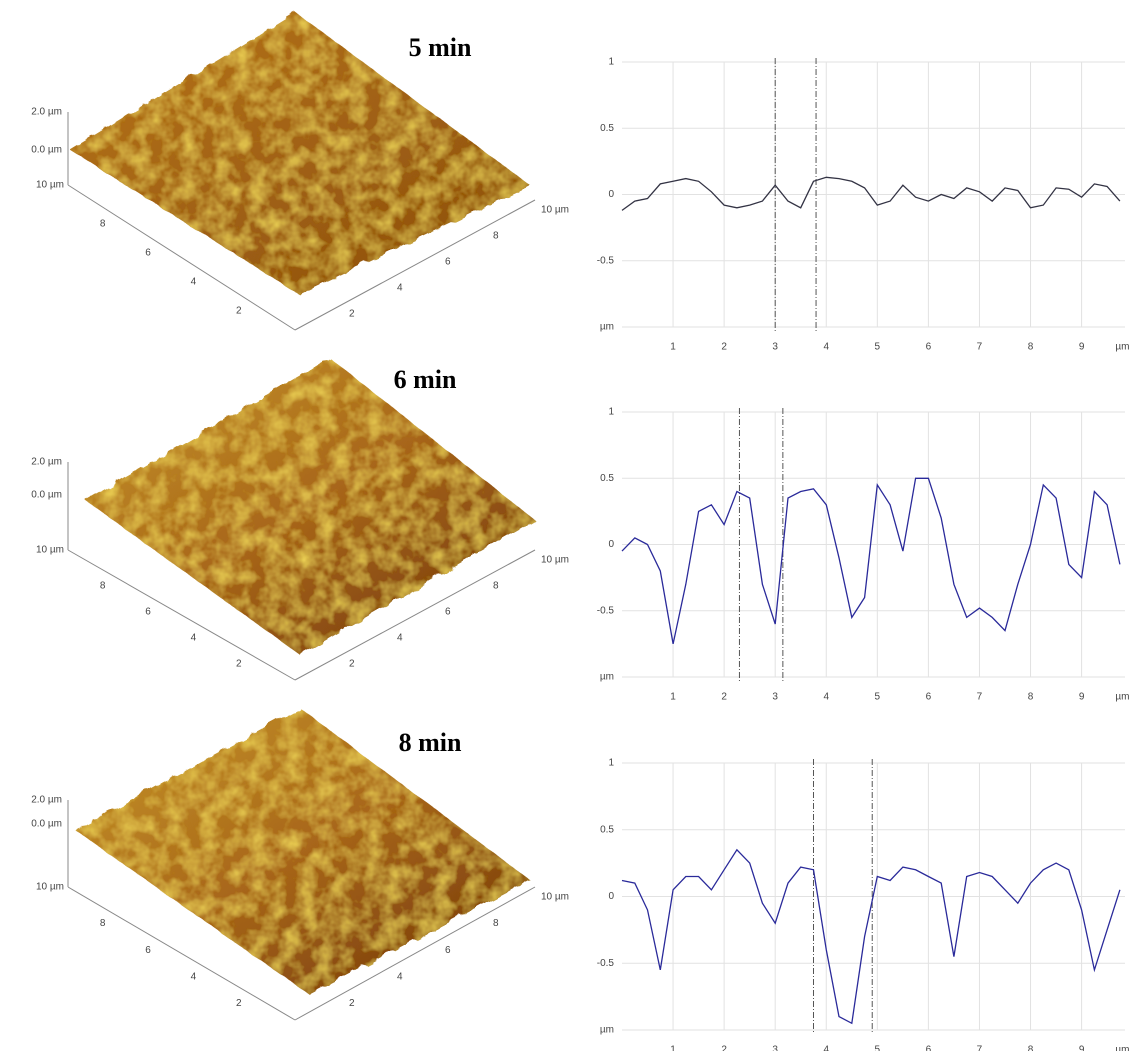  What do you see at coordinates (440, 47) in the screenshot?
I see `panel-title: 5 min` at bounding box center [440, 47].